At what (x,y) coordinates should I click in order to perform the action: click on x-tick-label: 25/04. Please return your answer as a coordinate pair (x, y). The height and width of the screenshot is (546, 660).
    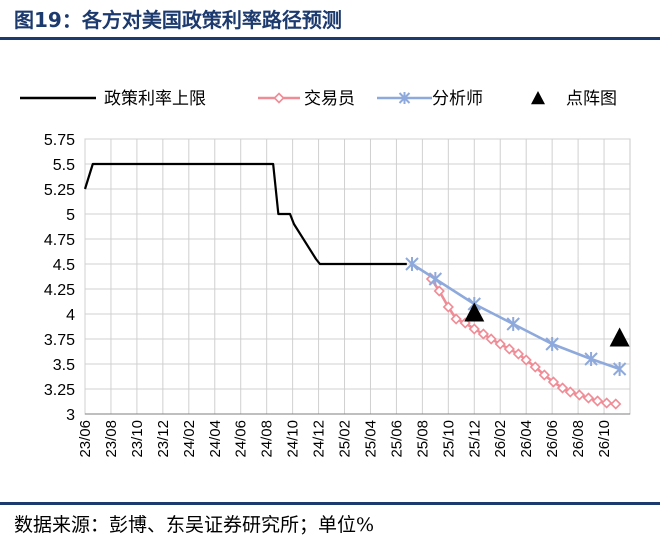
    Looking at the image, I should click on (370, 439).